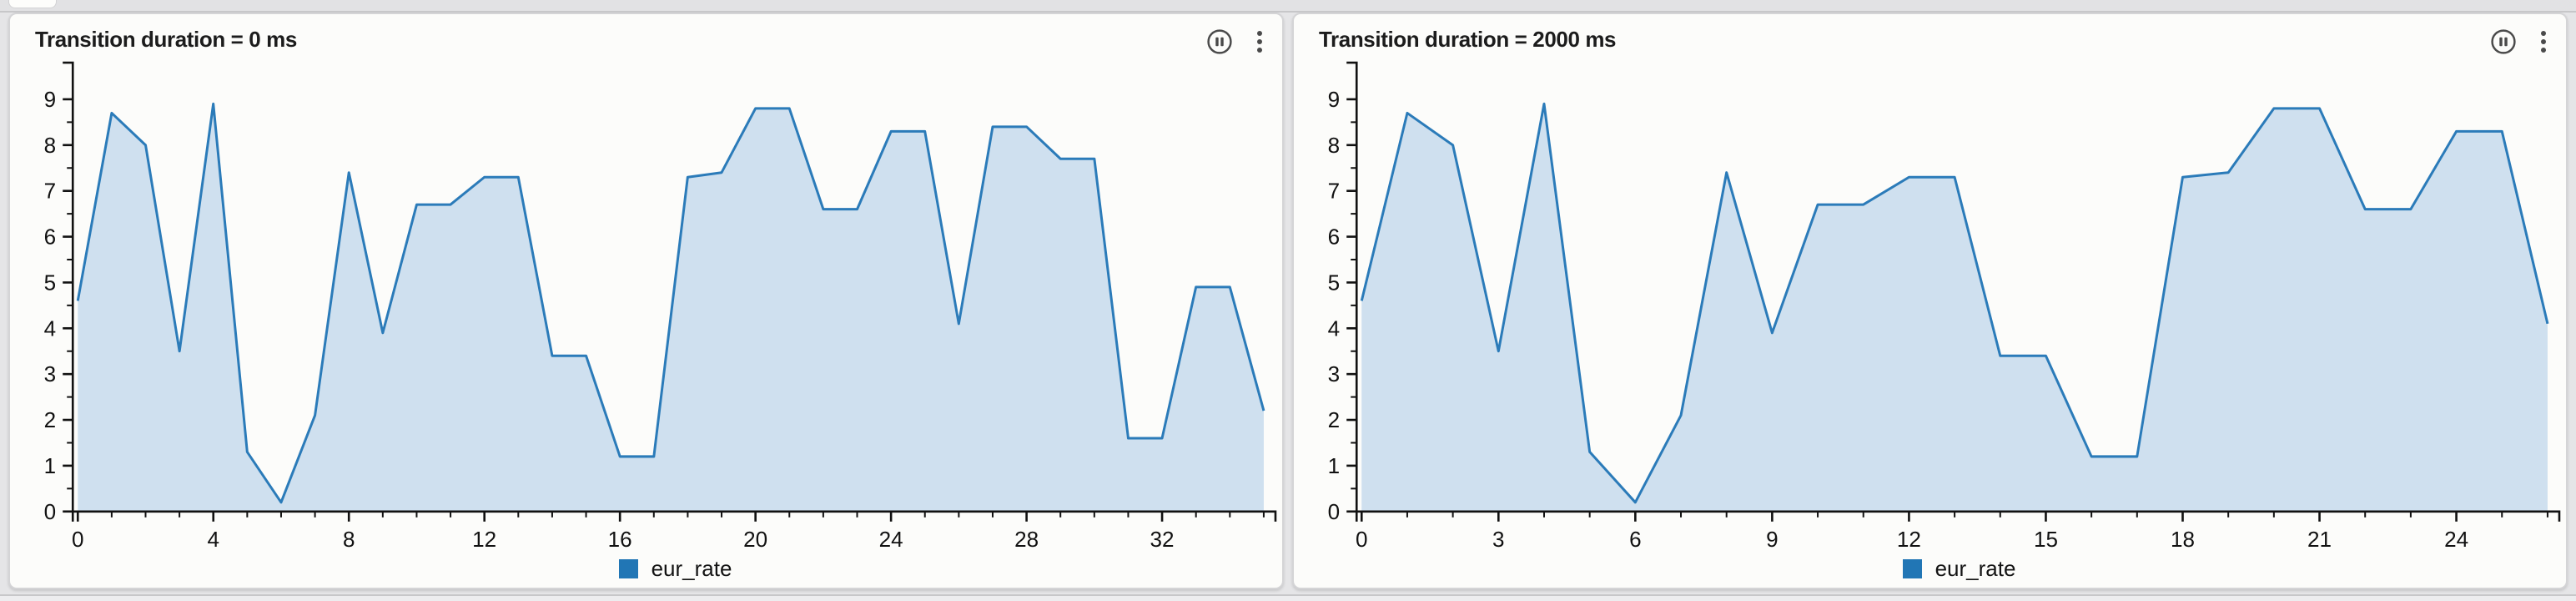 The image size is (2576, 601). I want to click on panel-title: Transition duration = 0 ms, so click(166, 39).